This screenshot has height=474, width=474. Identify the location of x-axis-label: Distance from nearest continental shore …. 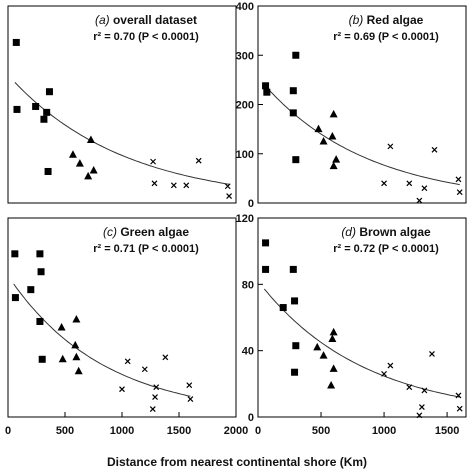
(237, 462).